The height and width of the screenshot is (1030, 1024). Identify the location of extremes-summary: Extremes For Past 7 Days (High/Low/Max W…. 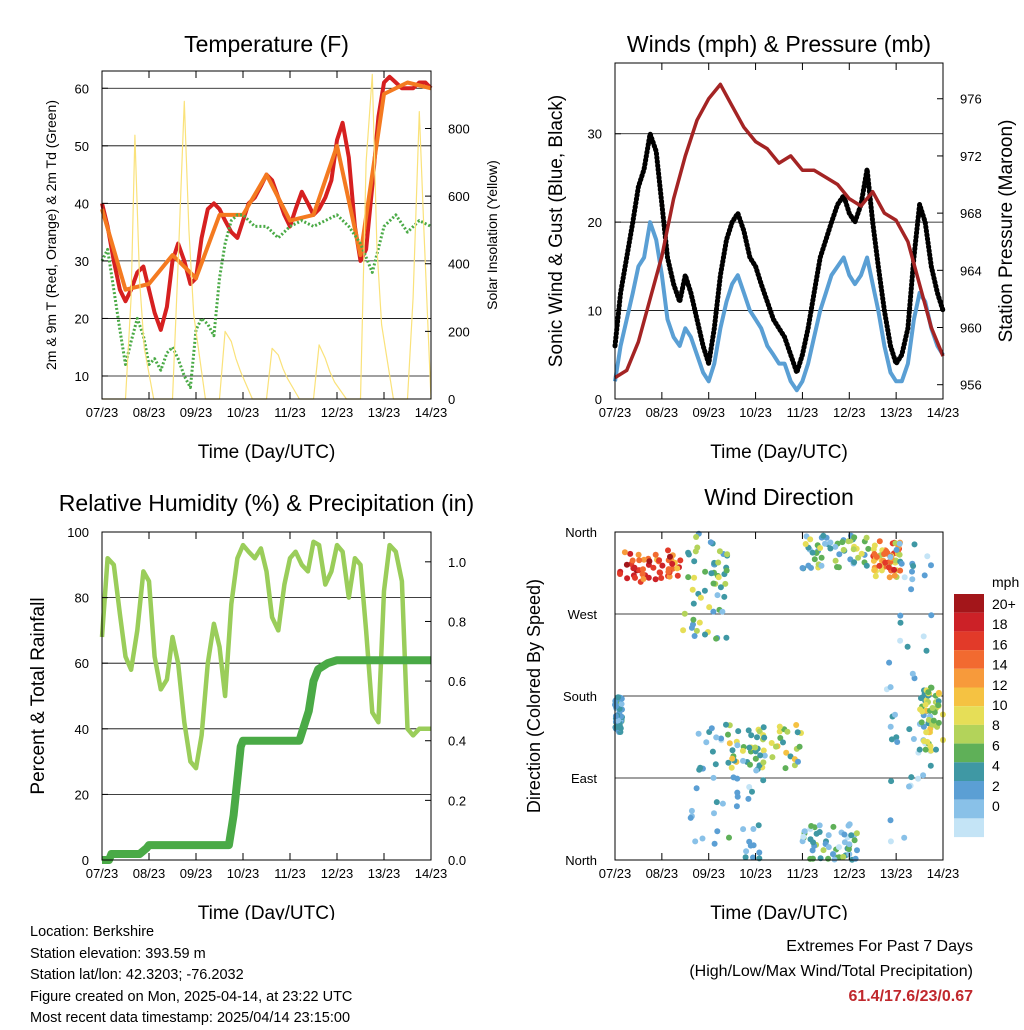
(831, 971).